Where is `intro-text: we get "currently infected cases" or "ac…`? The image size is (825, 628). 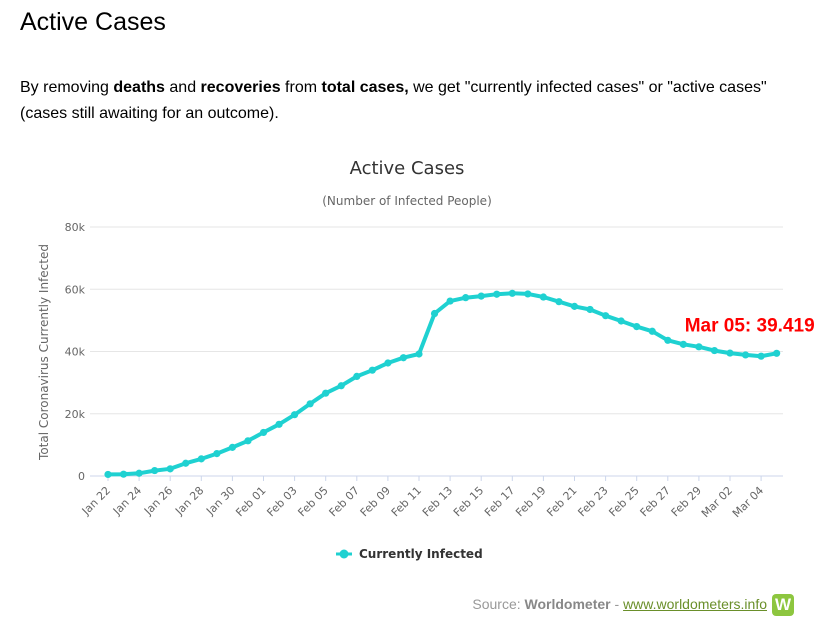
intro-text: we get "currently infected cases" or "ac… is located at coordinates (393, 100).